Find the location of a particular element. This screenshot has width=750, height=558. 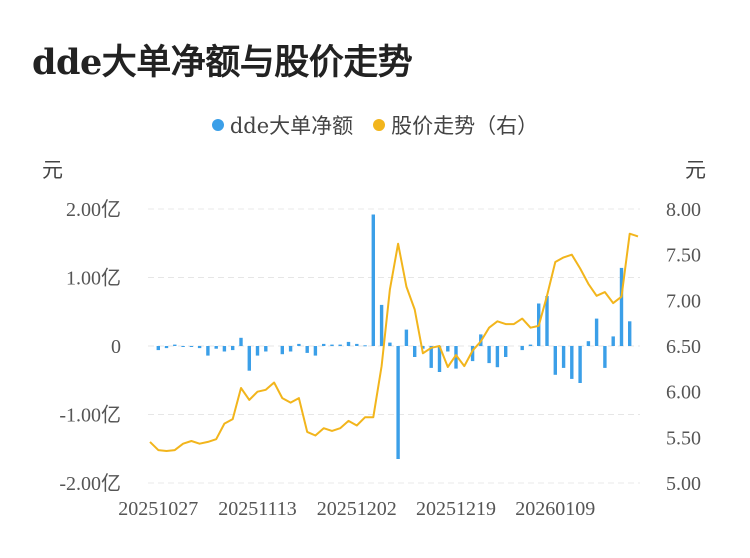

right-tick-label: 8.00 is located at coordinates (683, 210).